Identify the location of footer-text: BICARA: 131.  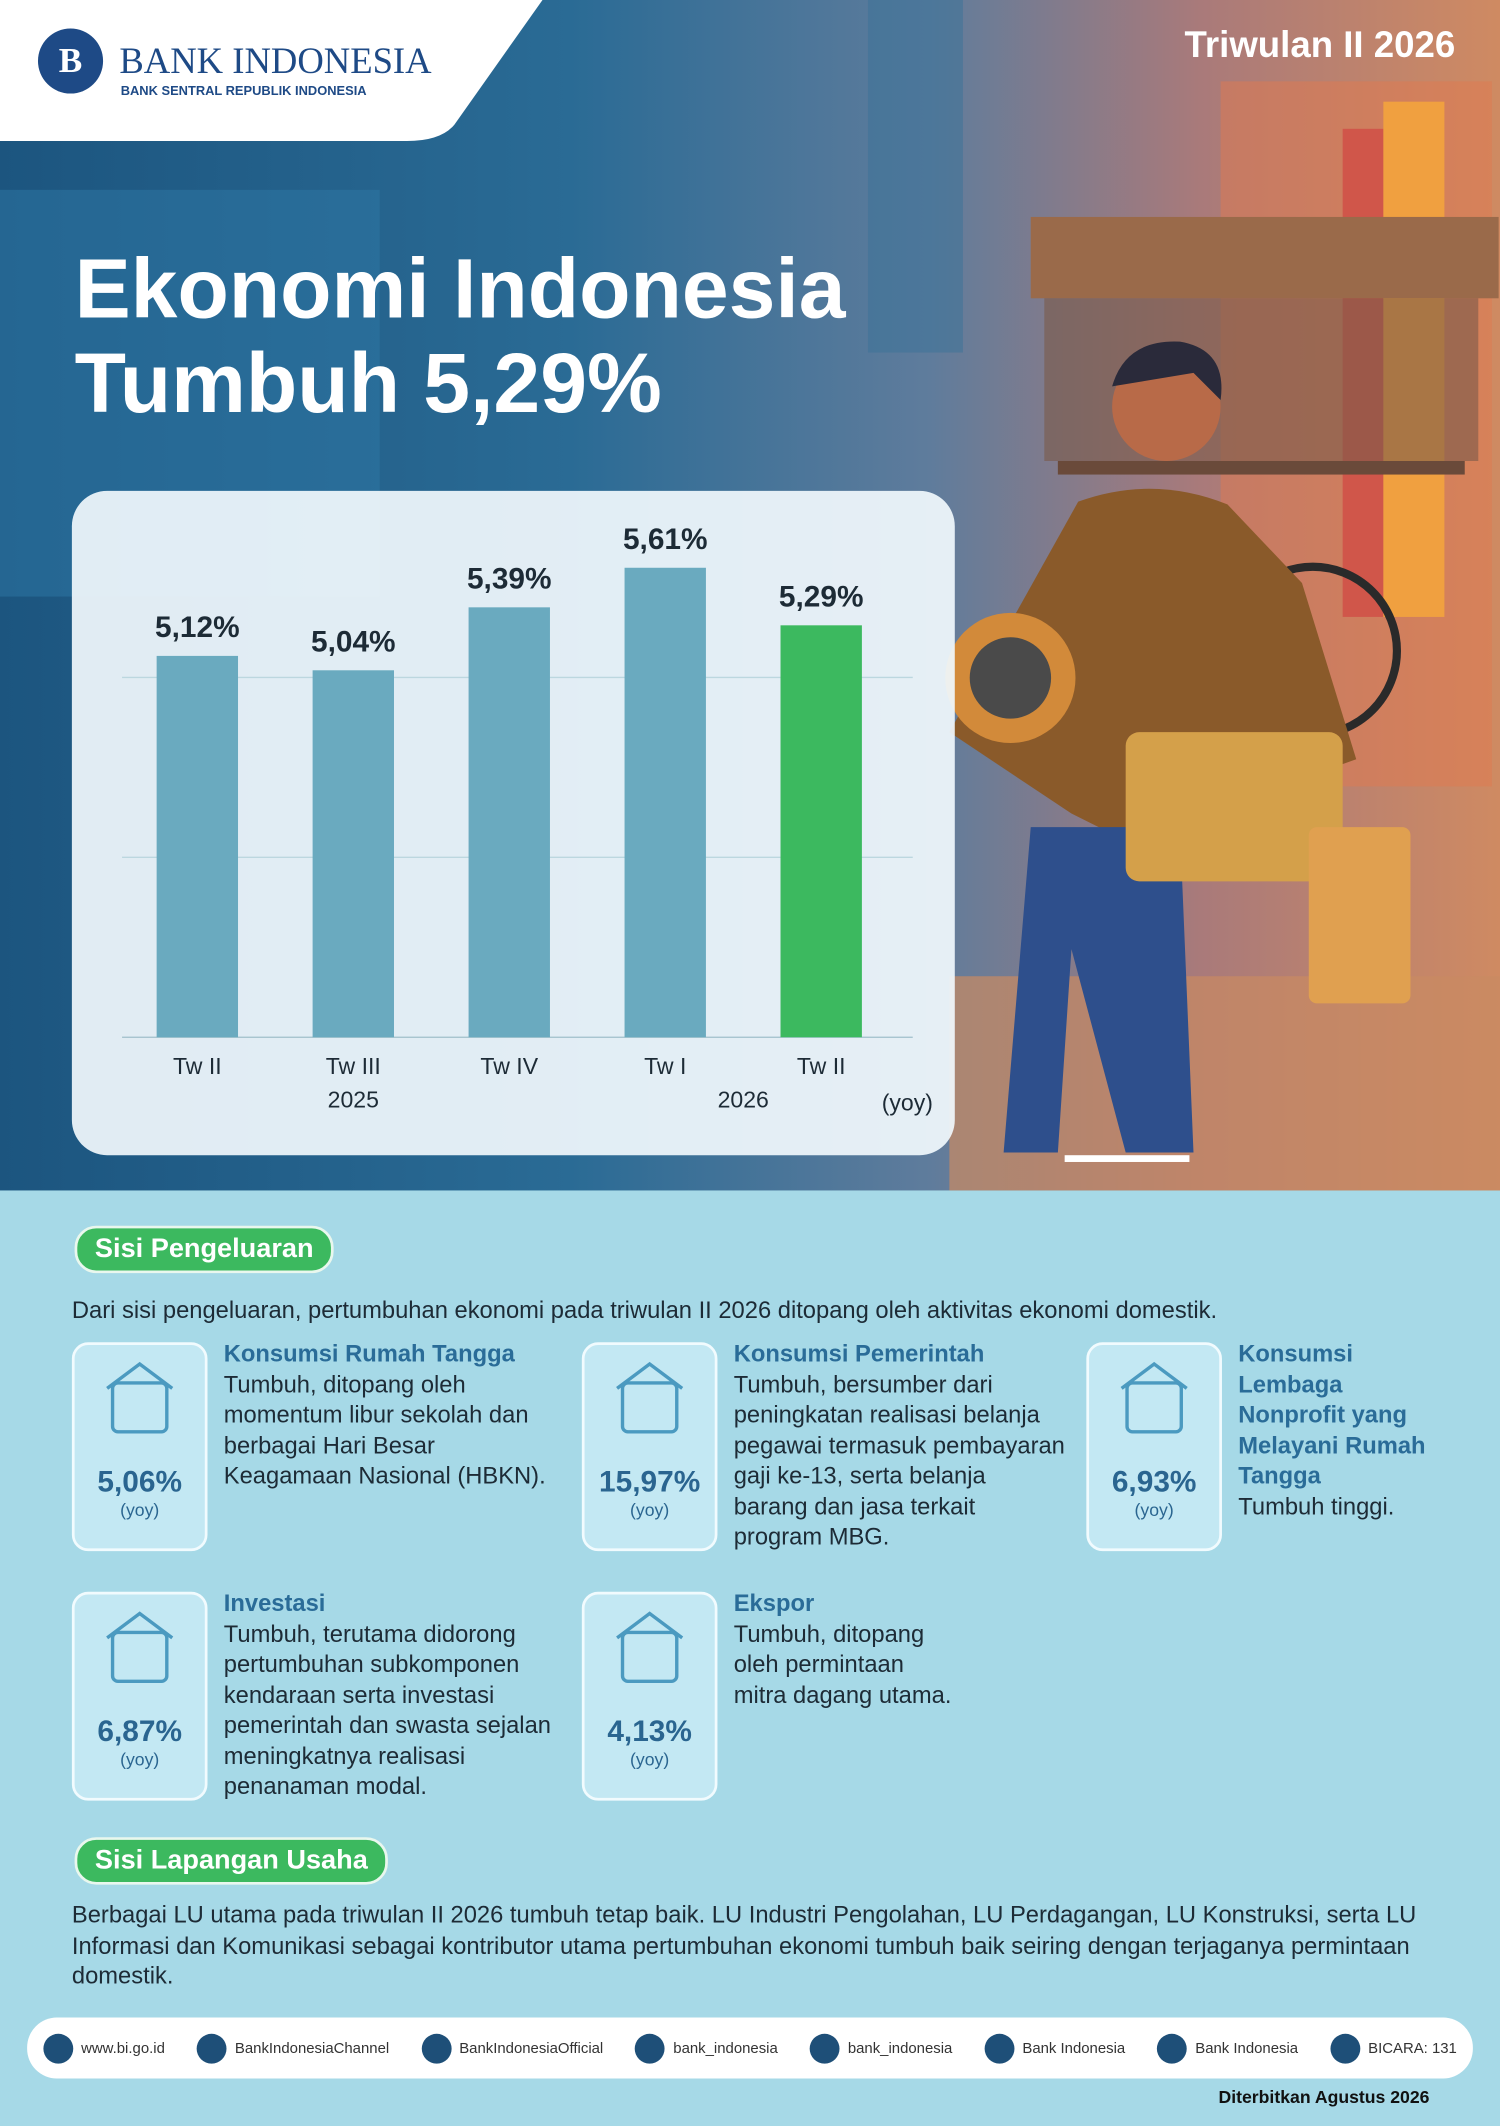
(1412, 2048).